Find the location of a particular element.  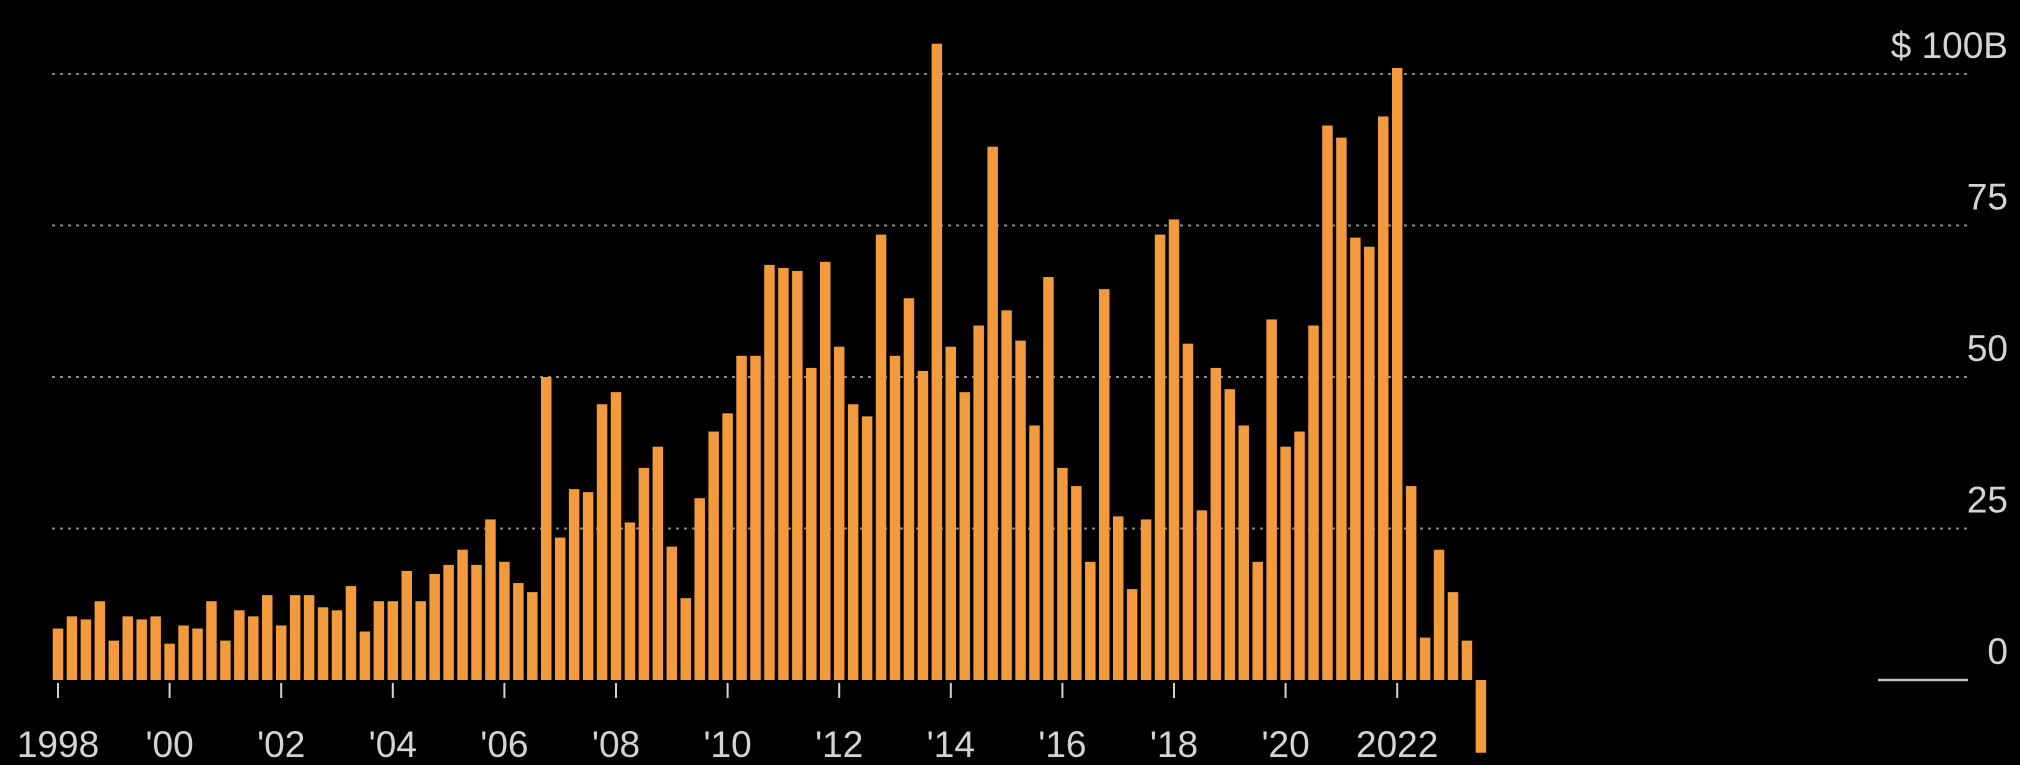

x-tick-label: '10 is located at coordinates (727, 744).